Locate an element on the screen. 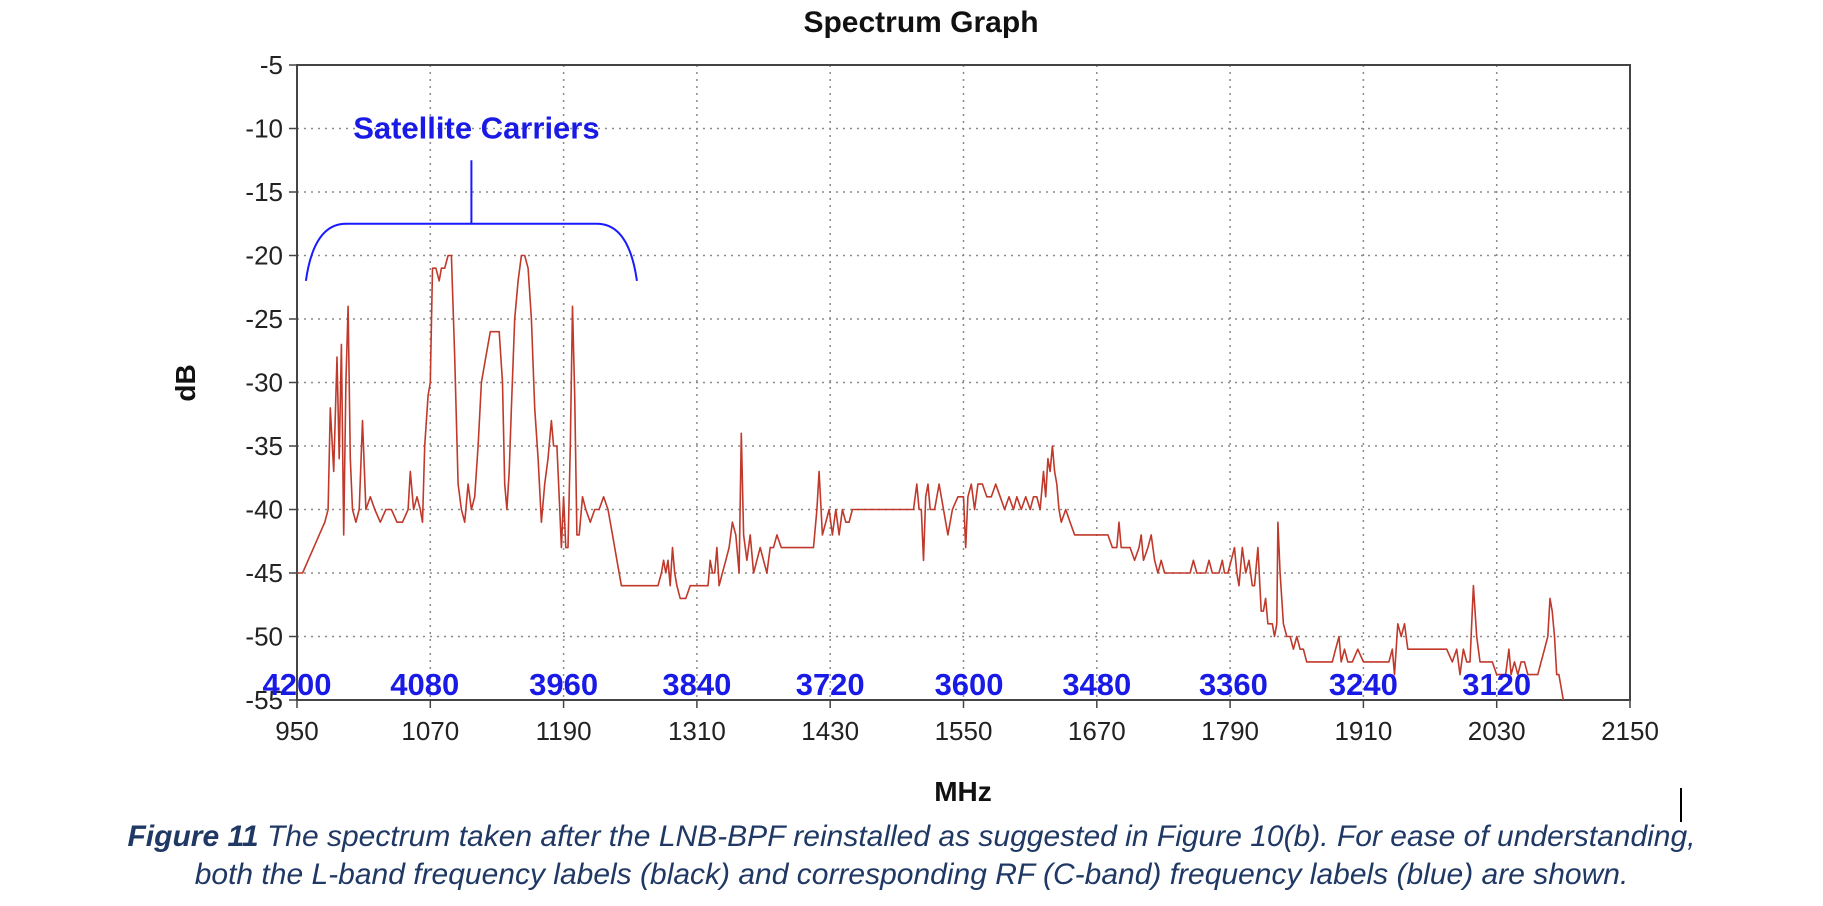 This screenshot has height=906, width=1823. y-tick-label: -45 is located at coordinates (264, 573).